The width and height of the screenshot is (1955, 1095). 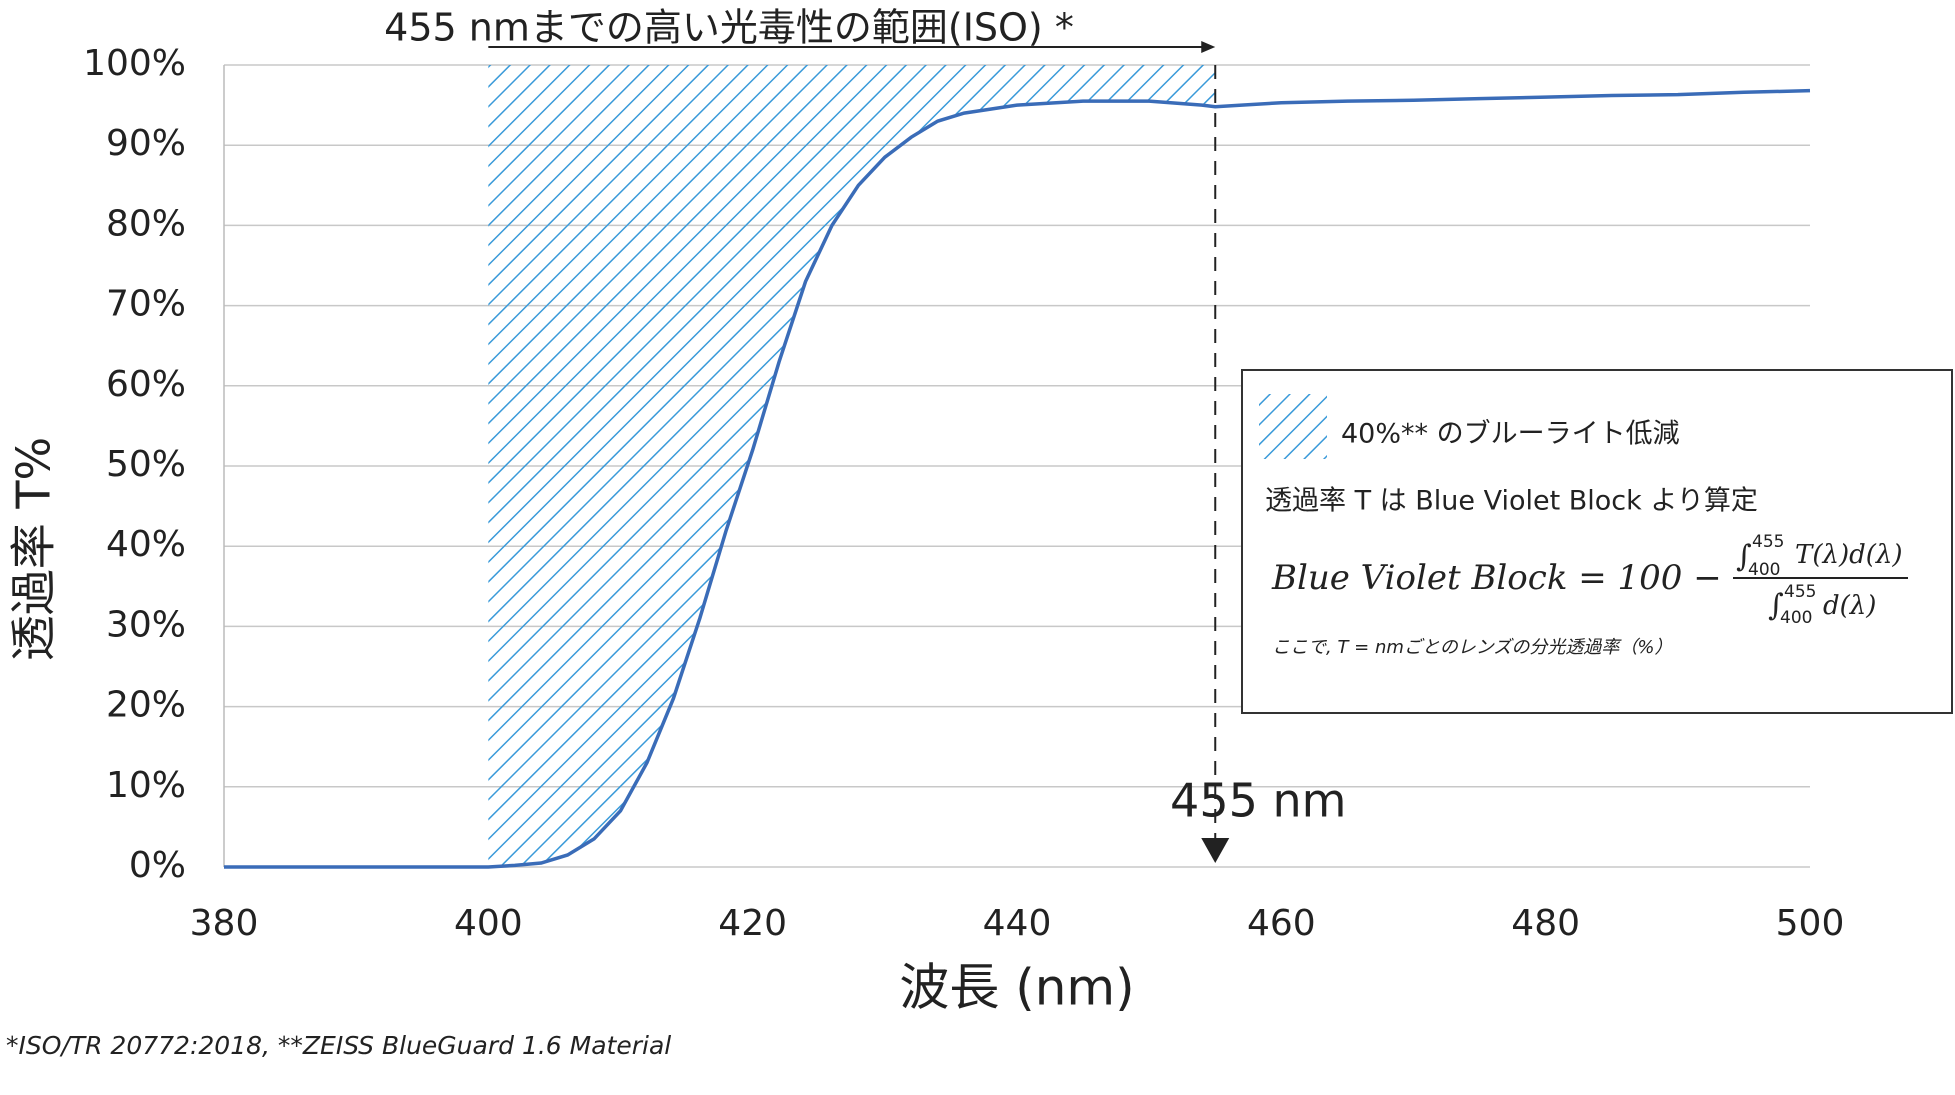 What do you see at coordinates (157, 865) in the screenshot?
I see `y-tick-label: 0%` at bounding box center [157, 865].